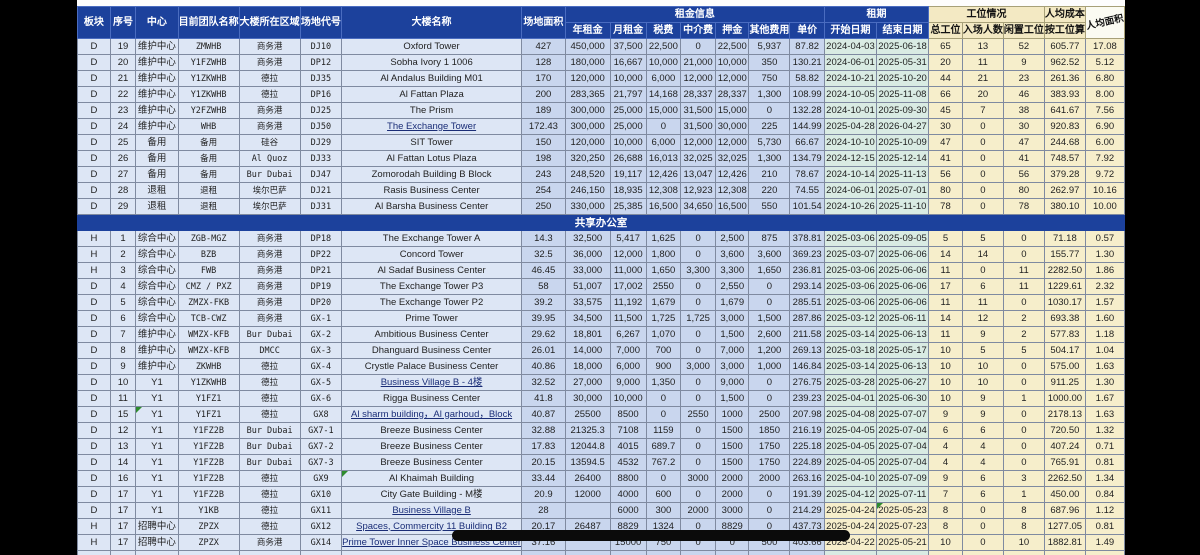  I want to click on cell-index: 17, so click(123, 494).